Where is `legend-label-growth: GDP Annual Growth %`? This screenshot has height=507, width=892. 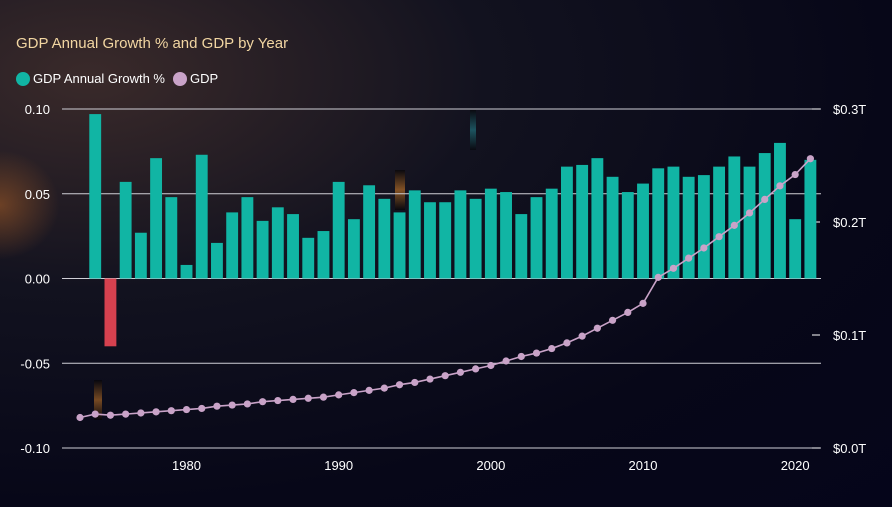
legend-label-growth: GDP Annual Growth % is located at coordinates (99, 78).